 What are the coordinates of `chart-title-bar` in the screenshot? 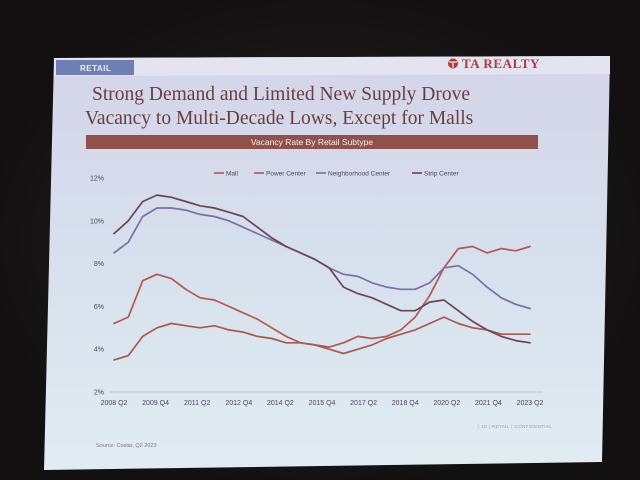 It's located at (312, 142).